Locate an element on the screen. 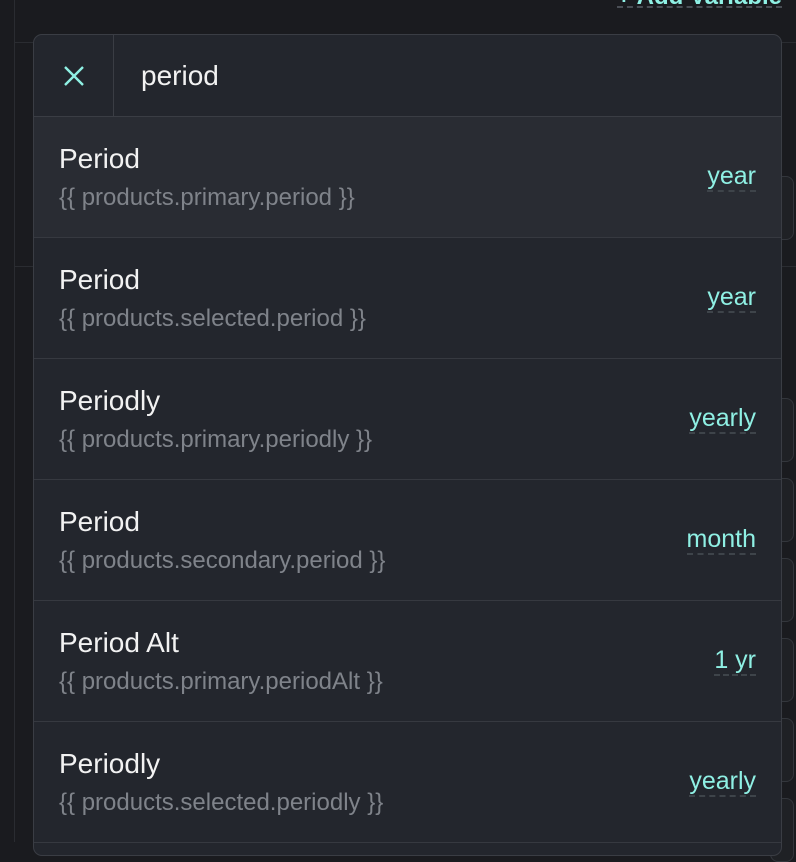 The image size is (796, 862). search-header is located at coordinates (407, 76).